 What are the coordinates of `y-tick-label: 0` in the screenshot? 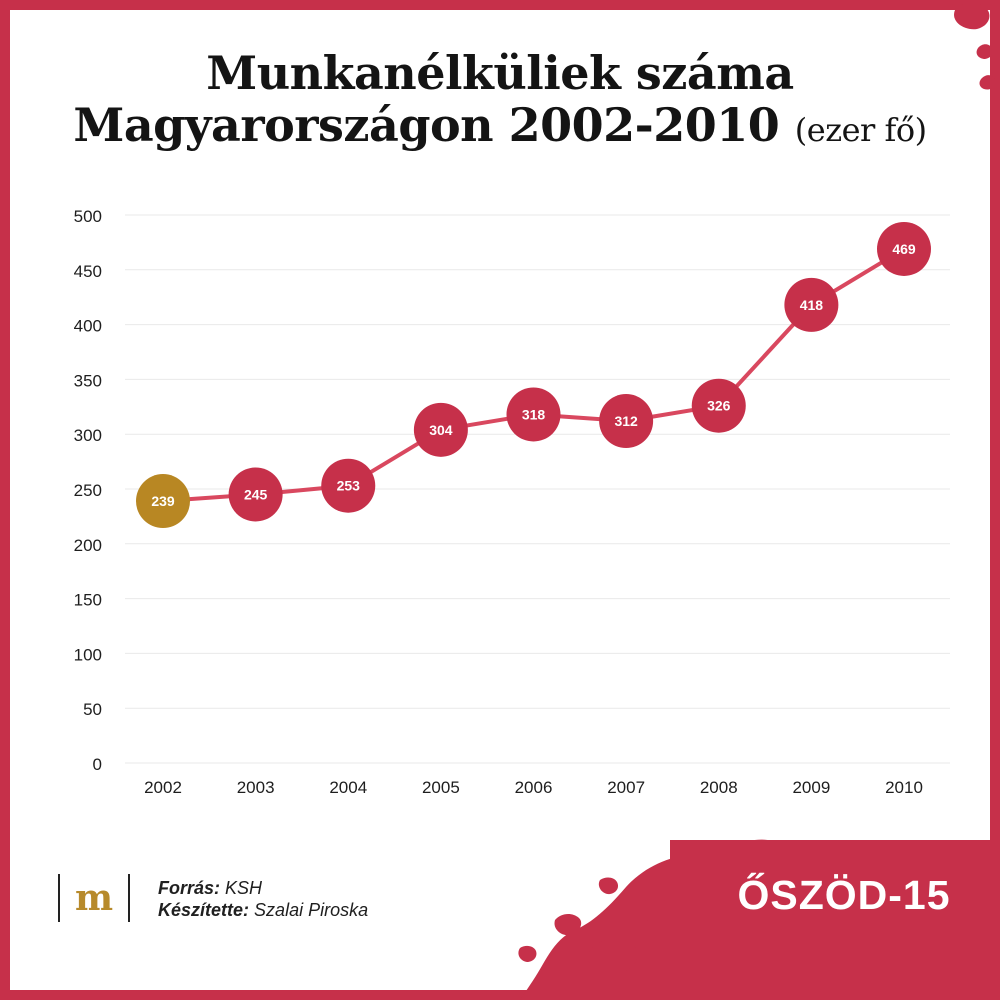 It's located at (97, 764).